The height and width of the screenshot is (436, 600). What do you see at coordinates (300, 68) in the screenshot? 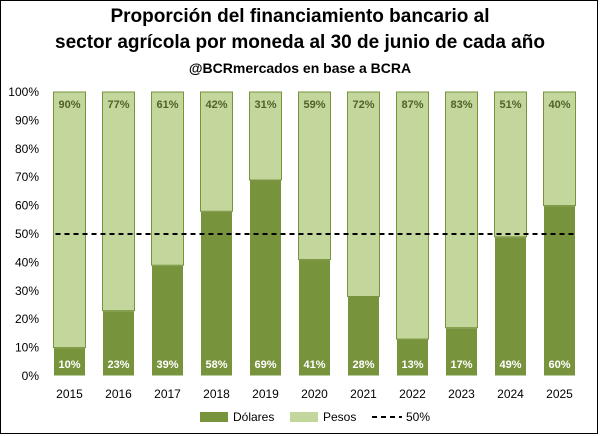
I see `chart-subtitle: @BCRmercados en base a BCRA` at bounding box center [300, 68].